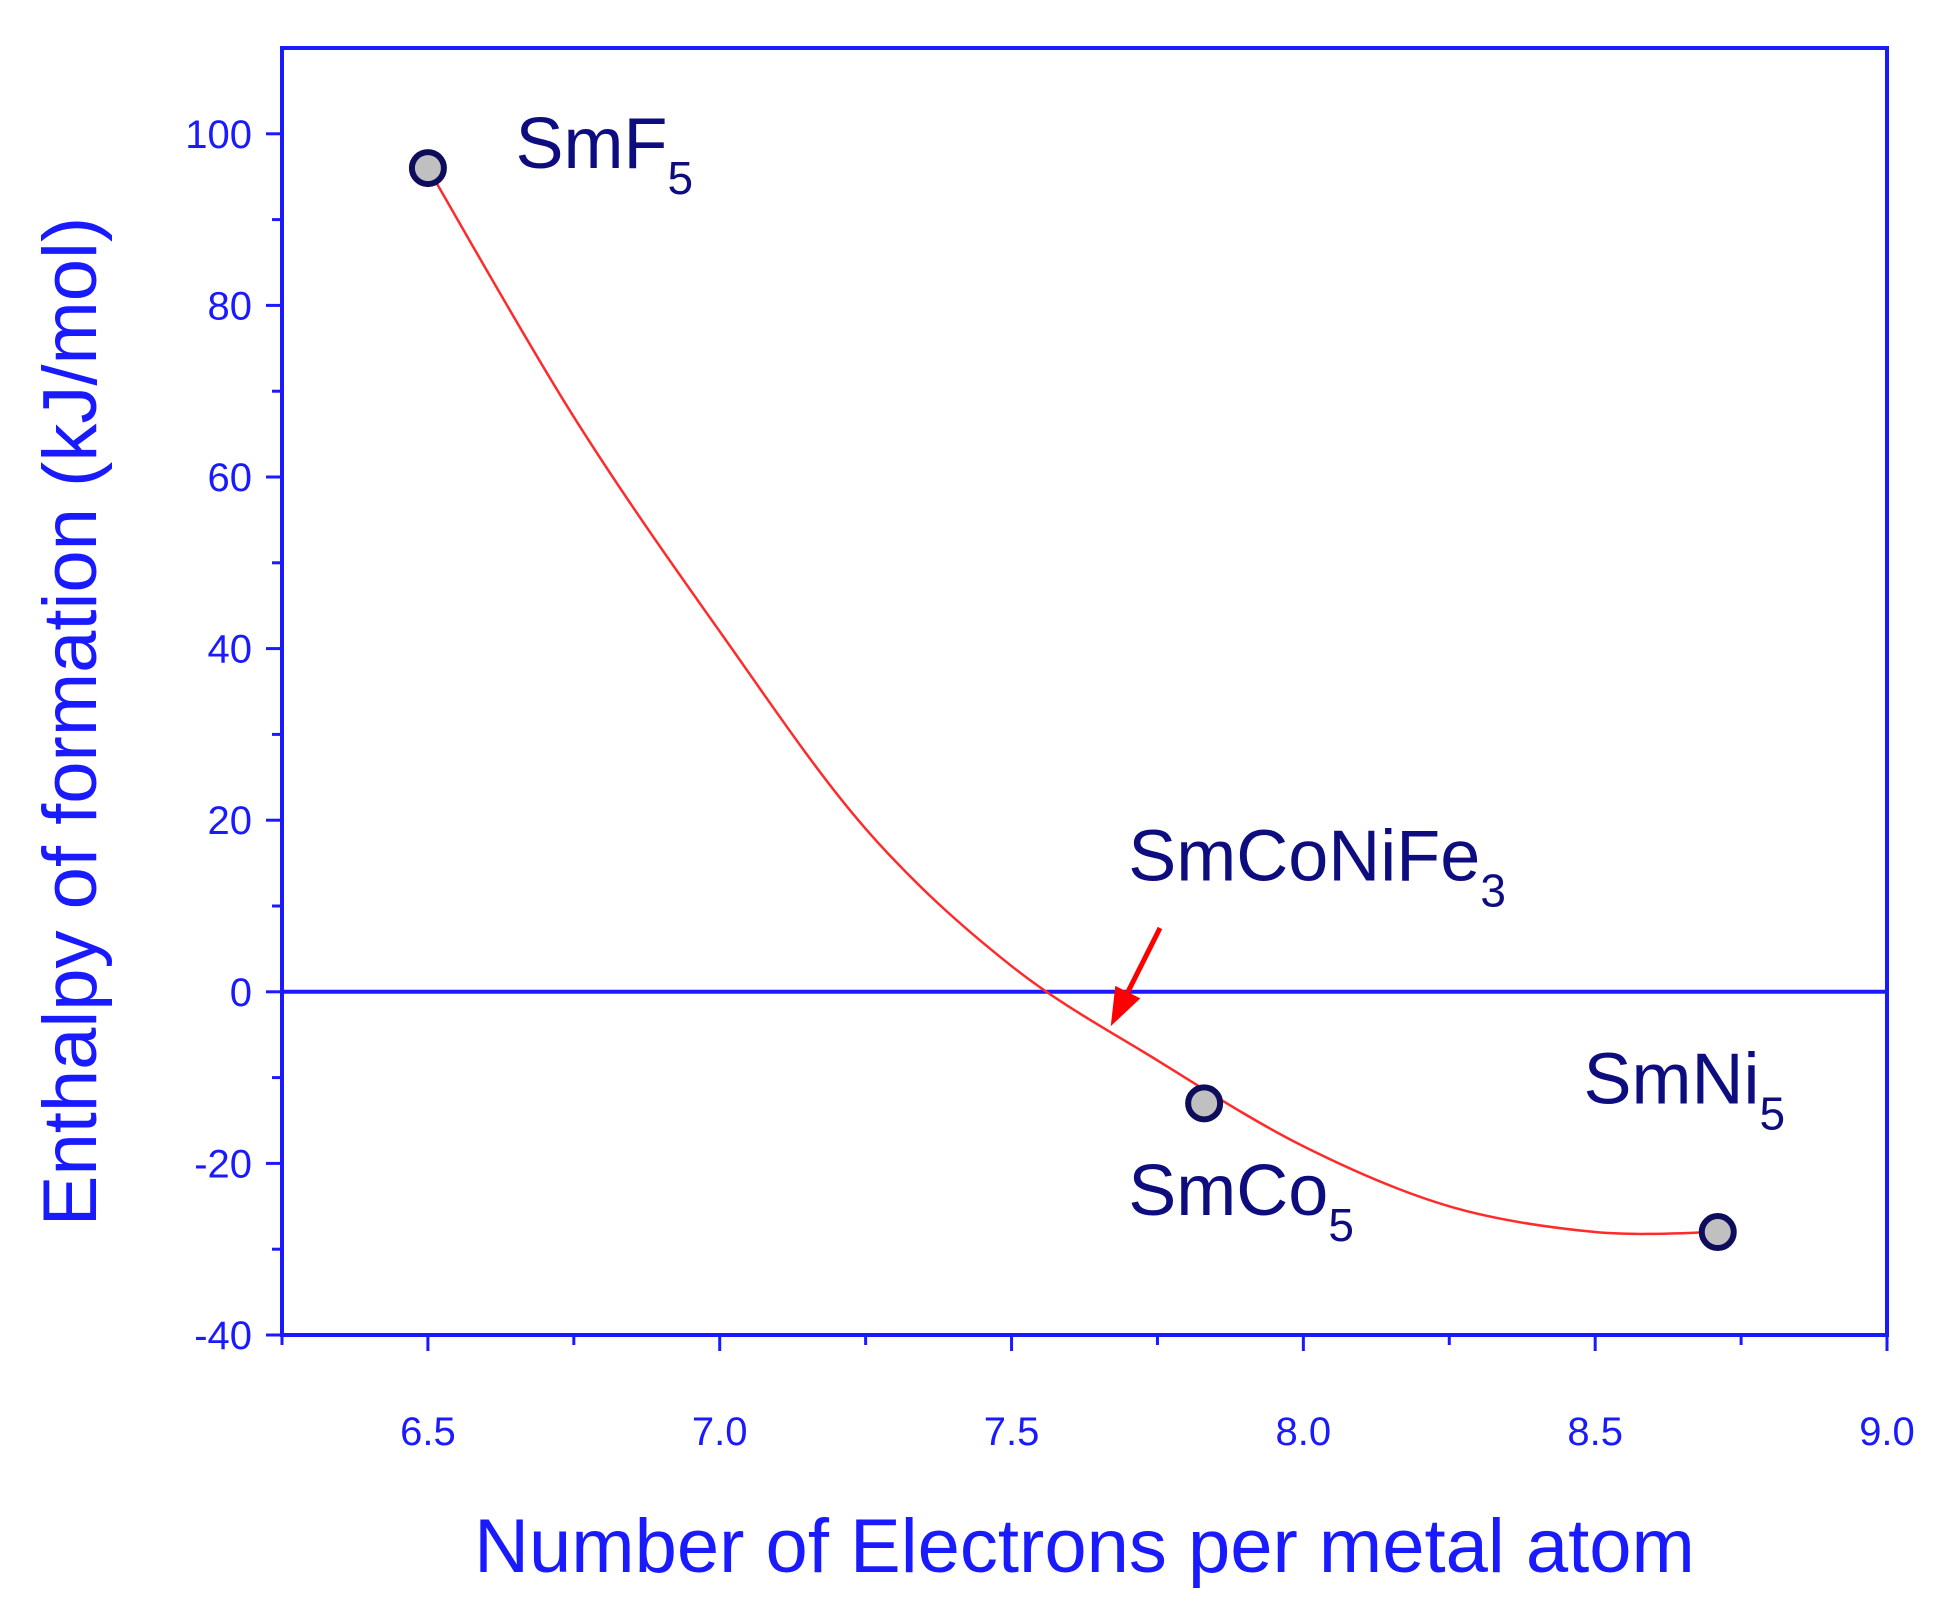 The height and width of the screenshot is (1613, 1943). Describe the element at coordinates (1125, 1006) in the screenshot. I see `annotation-arrow-head` at that location.